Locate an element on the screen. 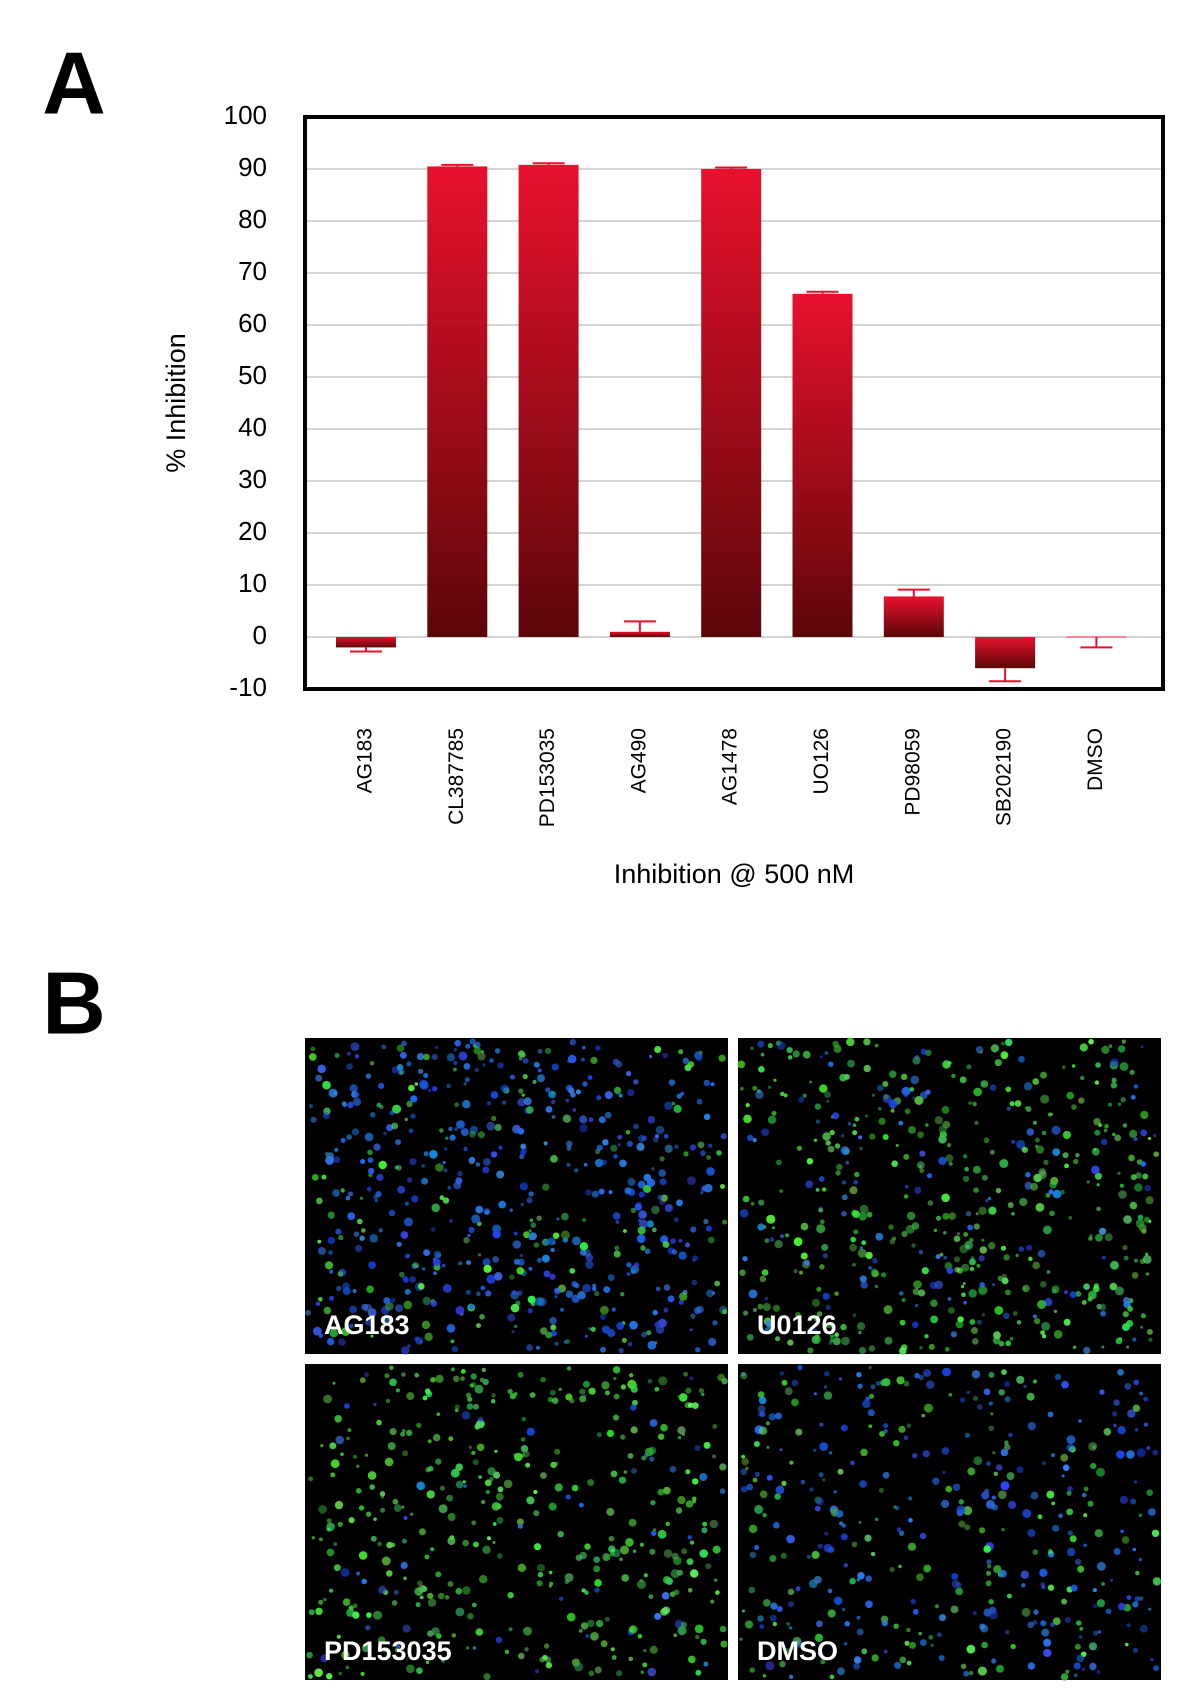 Image resolution: width=1200 pixels, height=1694 pixels. x-tick-label: UO126 is located at coordinates (821, 761).